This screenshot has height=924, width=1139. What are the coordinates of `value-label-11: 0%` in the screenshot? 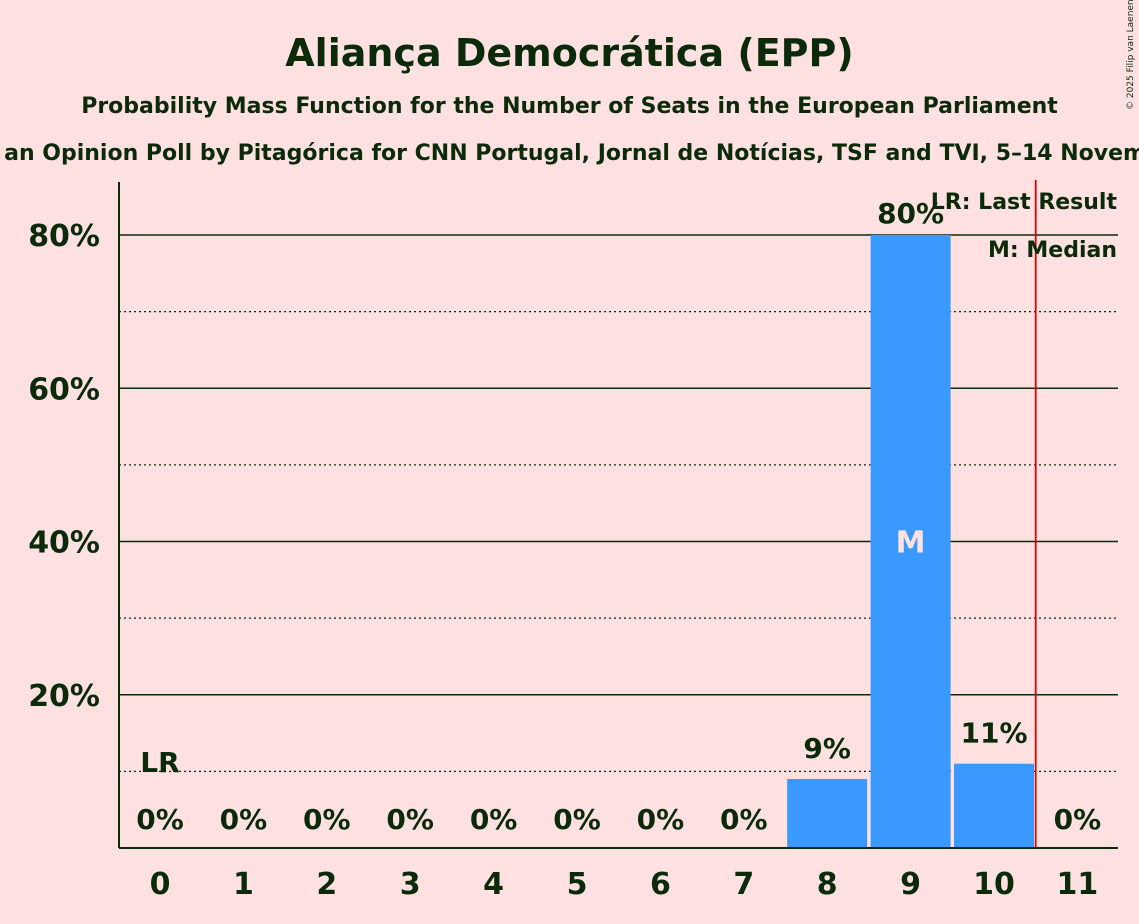 It's located at (1078, 819).